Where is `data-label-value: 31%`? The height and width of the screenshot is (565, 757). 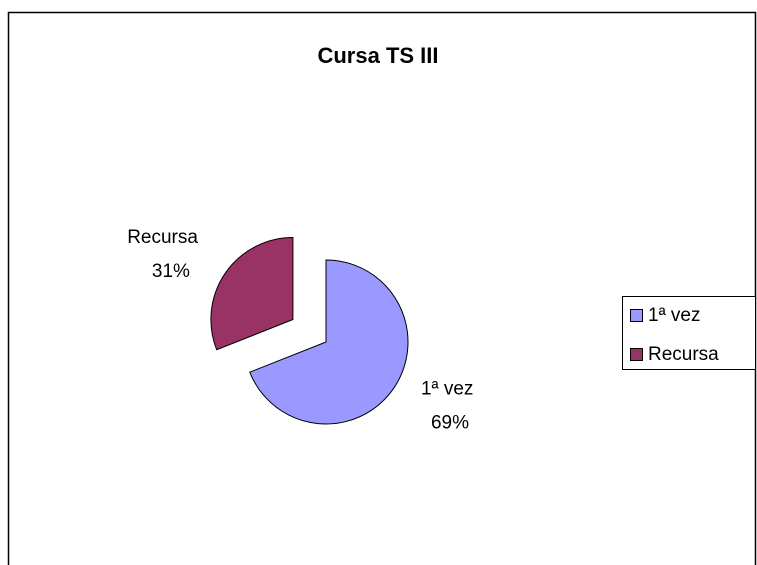 data-label-value: 31% is located at coordinates (171, 271).